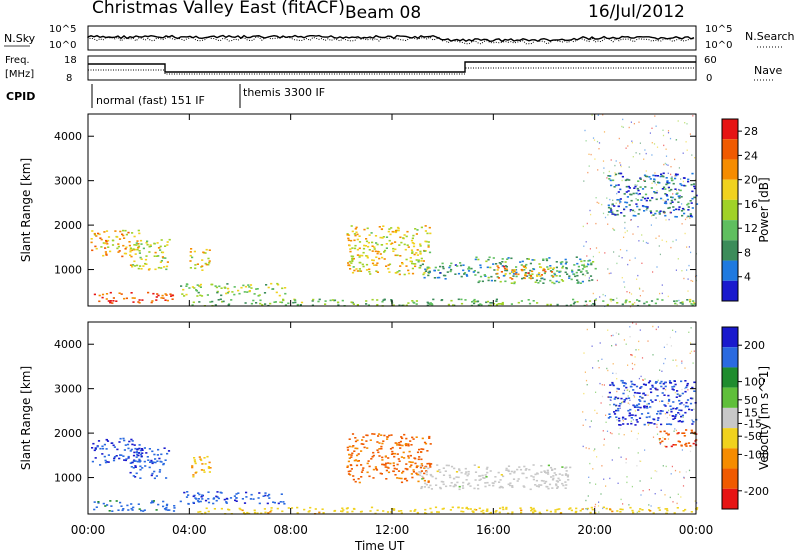 The image size is (800, 554). Describe the element at coordinates (69, 78) in the screenshot. I see `freq-tick-bottom: 8` at that location.